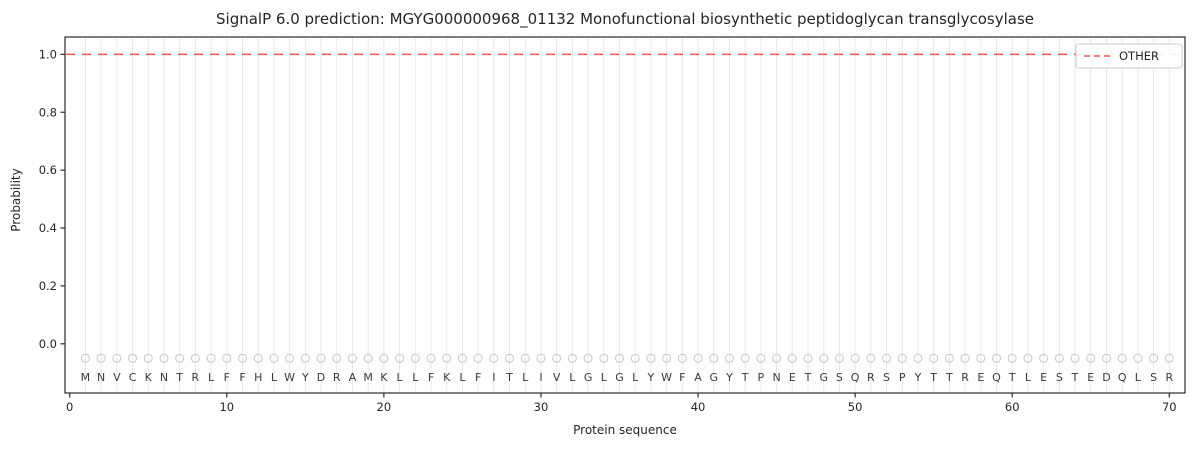 This screenshot has height=450, width=1200. What do you see at coordinates (48, 286) in the screenshot?
I see `y-tick-label: 0.2` at bounding box center [48, 286].